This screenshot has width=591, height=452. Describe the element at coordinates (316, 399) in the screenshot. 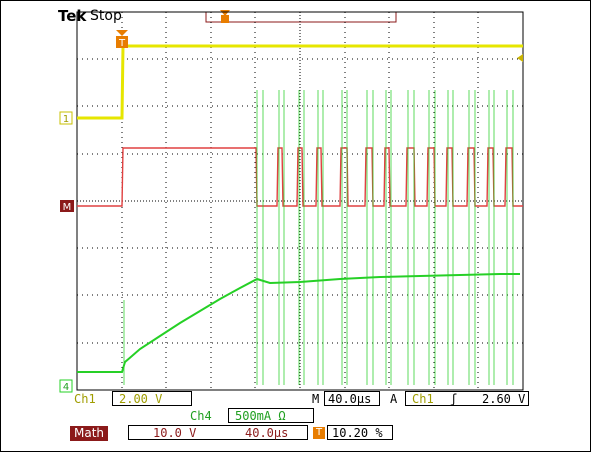

I see `timebase-label: M` at that location.